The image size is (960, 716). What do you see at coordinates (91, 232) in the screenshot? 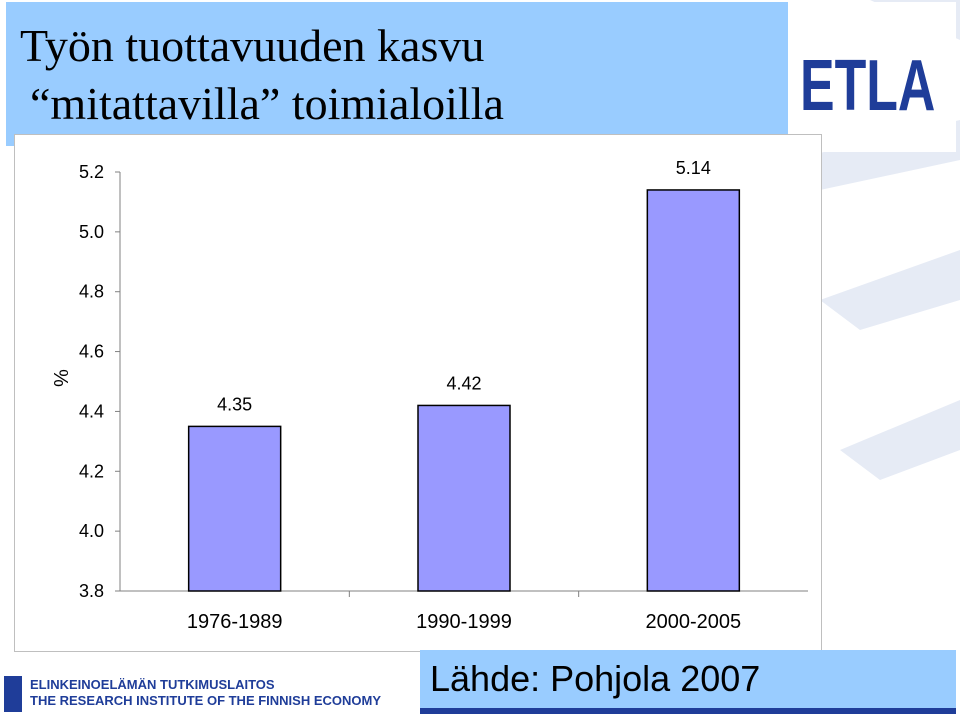
I see `y-tick-label: 5.0` at bounding box center [91, 232].